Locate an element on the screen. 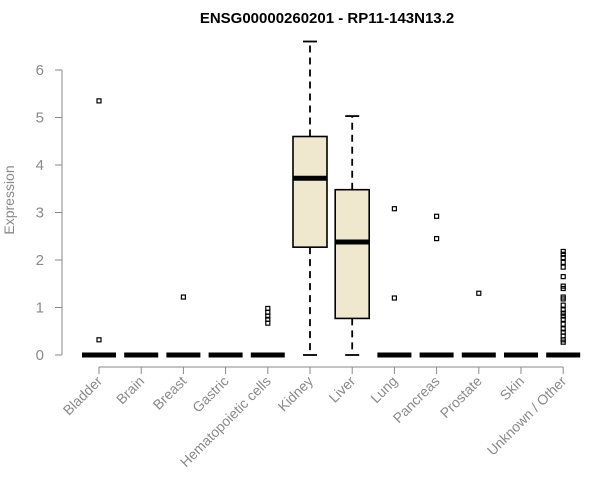 The height and width of the screenshot is (500, 600). y-tick-label: 4 is located at coordinates (40, 165).